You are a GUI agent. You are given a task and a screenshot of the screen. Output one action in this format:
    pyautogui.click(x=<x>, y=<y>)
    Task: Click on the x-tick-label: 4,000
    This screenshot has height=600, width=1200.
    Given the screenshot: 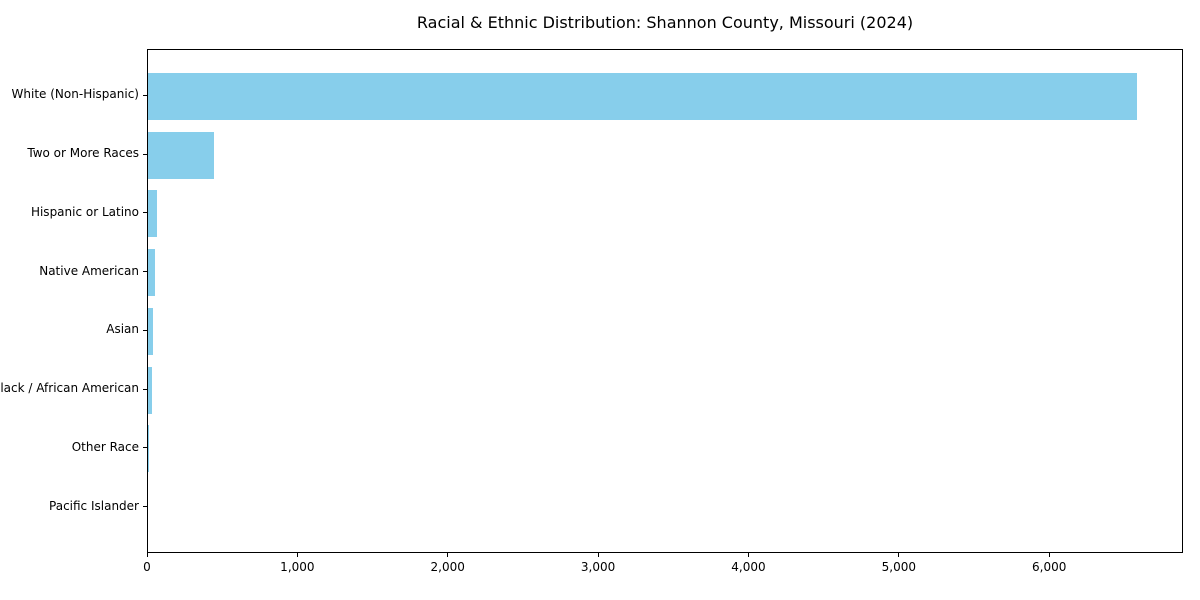 What is the action you would take?
    pyautogui.click(x=748, y=567)
    